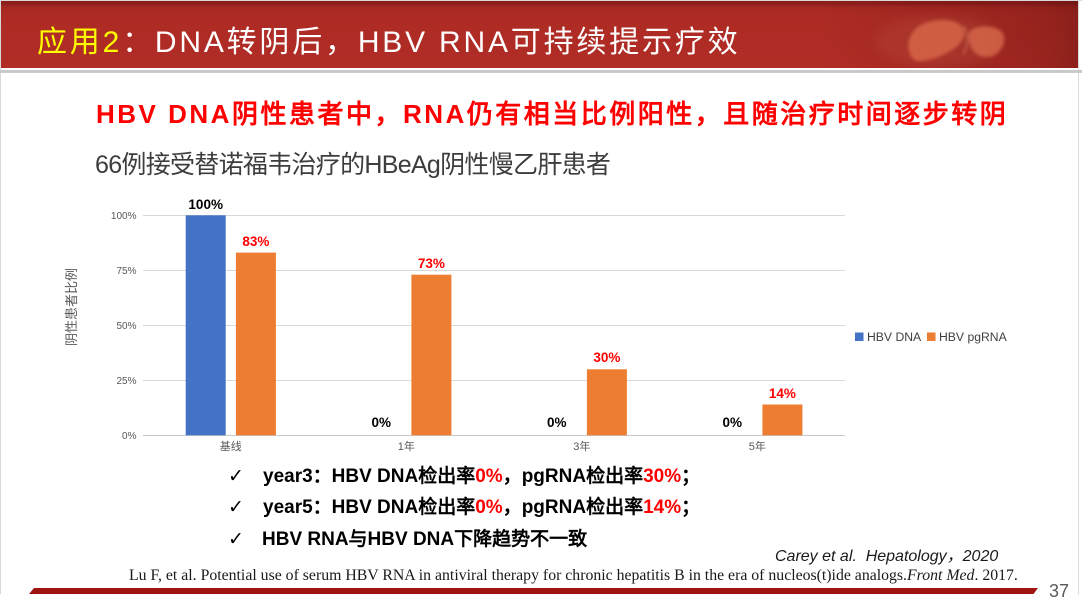 This screenshot has height=602, width=1082. What do you see at coordinates (606, 357) in the screenshot?
I see `svg-text: 30%` at bounding box center [606, 357].